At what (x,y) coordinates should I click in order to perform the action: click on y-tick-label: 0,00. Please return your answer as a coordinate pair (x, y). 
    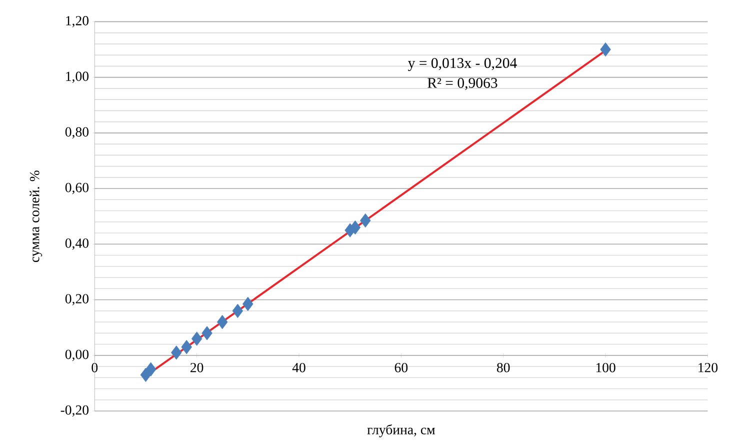
    Looking at the image, I should click on (77, 356).